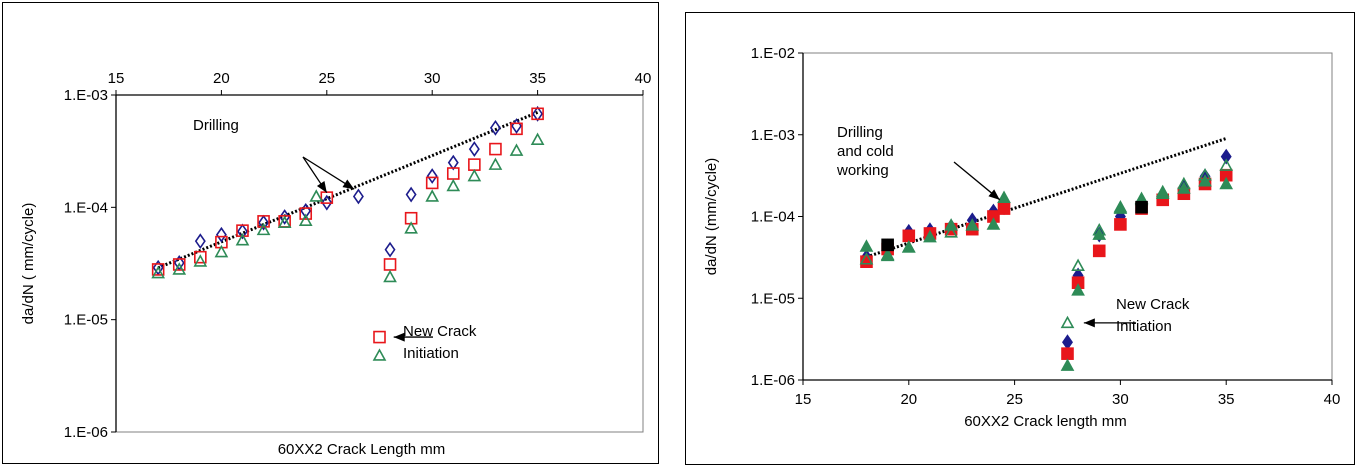 This screenshot has width=1361, height=468. Describe the element at coordinates (1226, 399) in the screenshot. I see `x-tick-label: 35` at that location.